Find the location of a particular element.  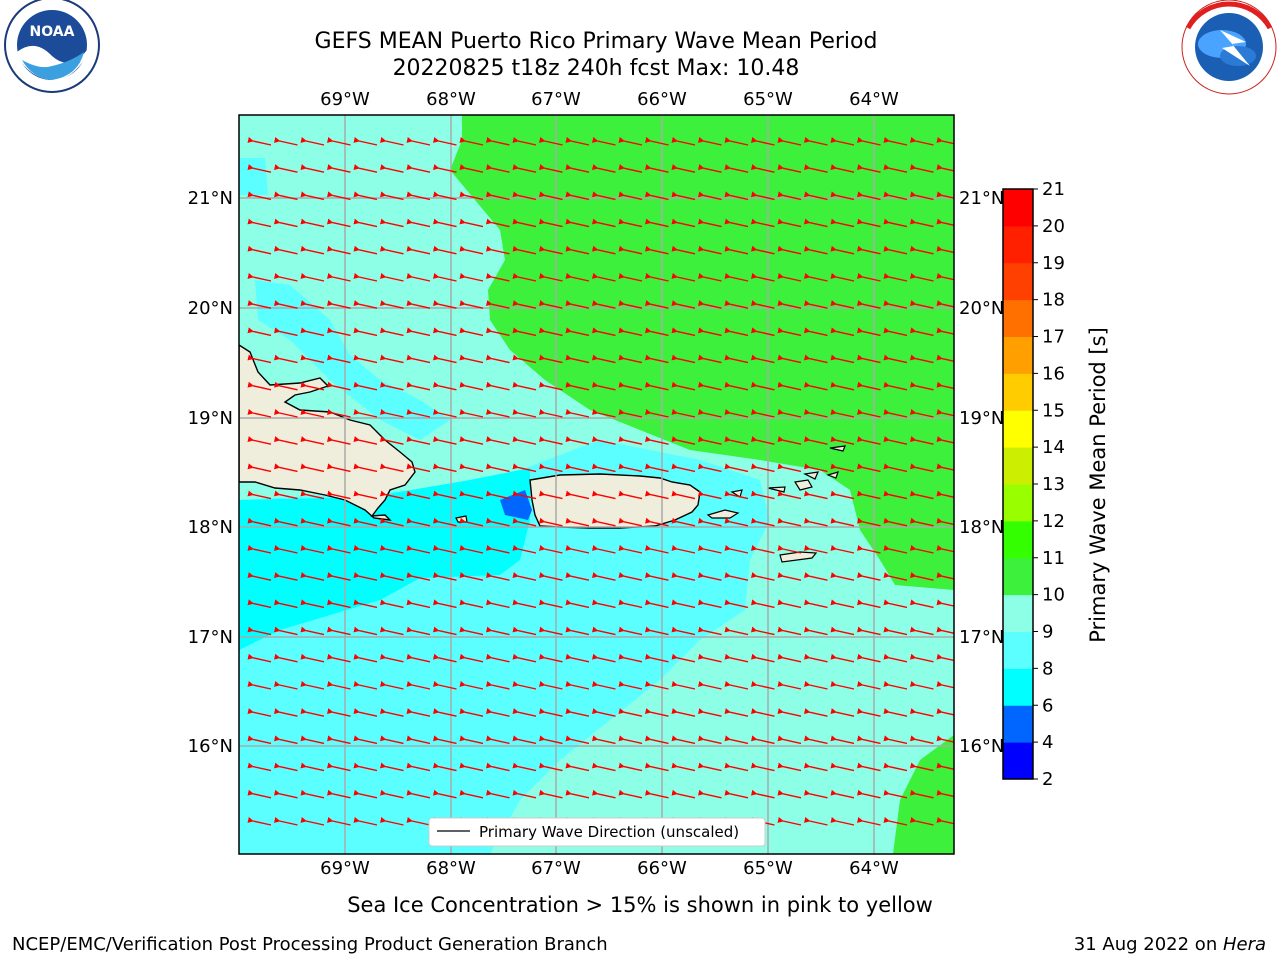

lat-label: 17°N is located at coordinates (981, 637).